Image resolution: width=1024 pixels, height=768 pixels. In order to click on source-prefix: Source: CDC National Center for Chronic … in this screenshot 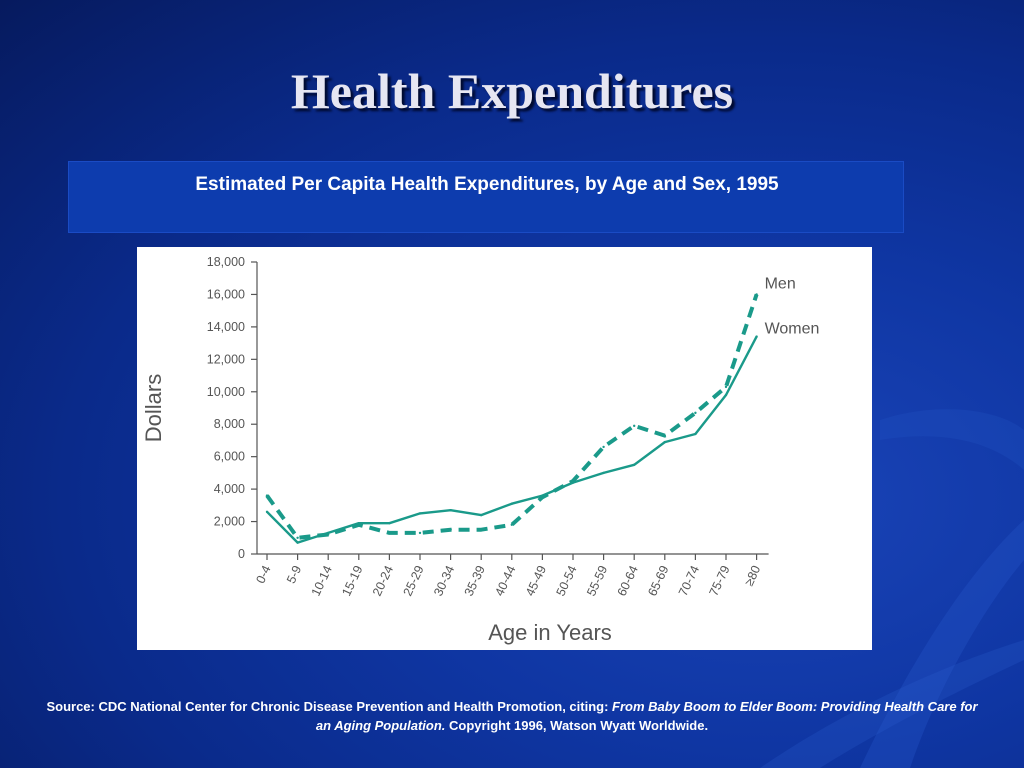, I will do `click(329, 706)`.